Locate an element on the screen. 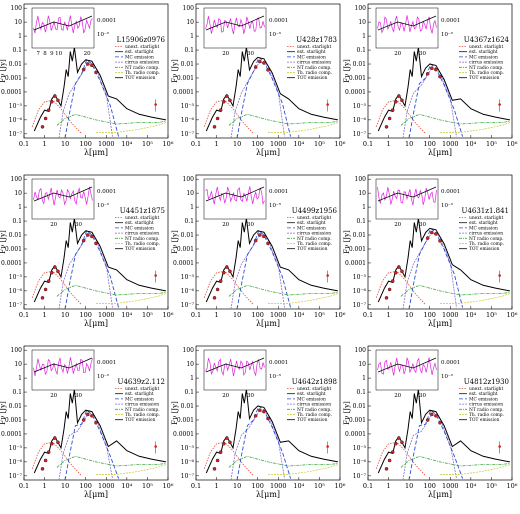 Image resolution: width=520 pixels, height=514 pixels. y-tick-label: 10⁻⁶ is located at coordinates (188, 120).